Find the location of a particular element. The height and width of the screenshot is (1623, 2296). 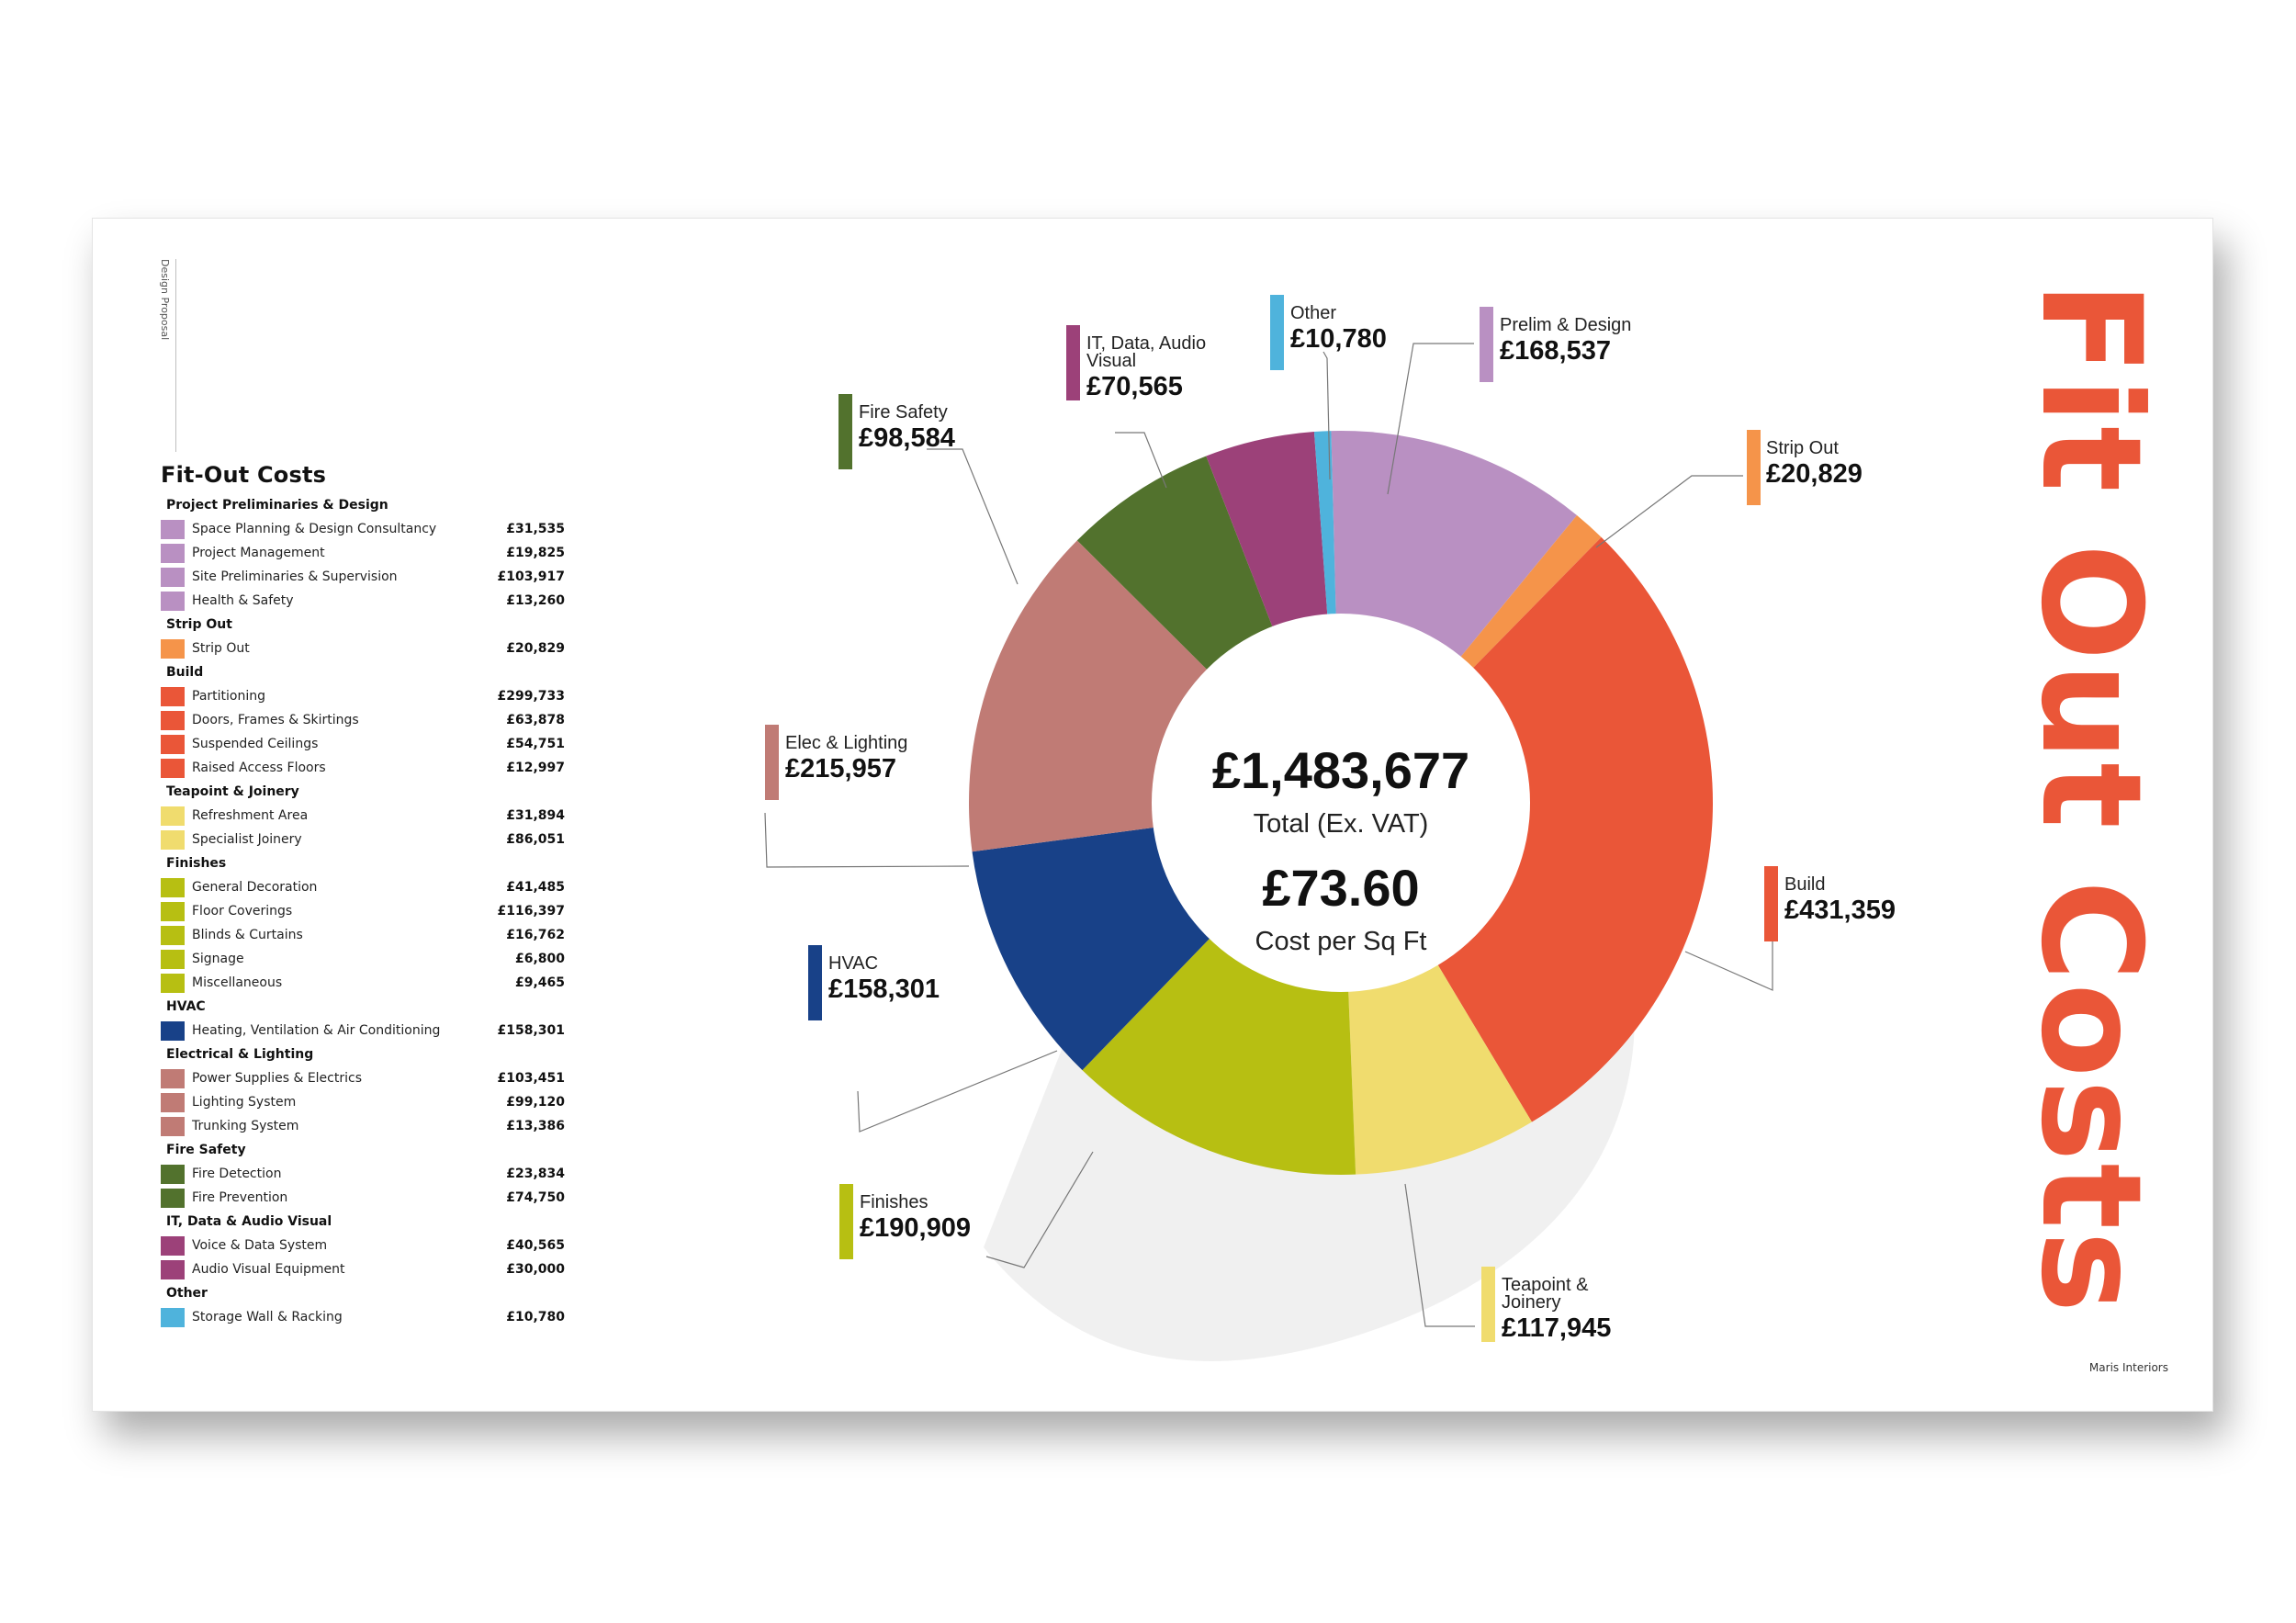

legend-item-label: Heating, Ventilation & Air Conditioning is located at coordinates (316, 1030).